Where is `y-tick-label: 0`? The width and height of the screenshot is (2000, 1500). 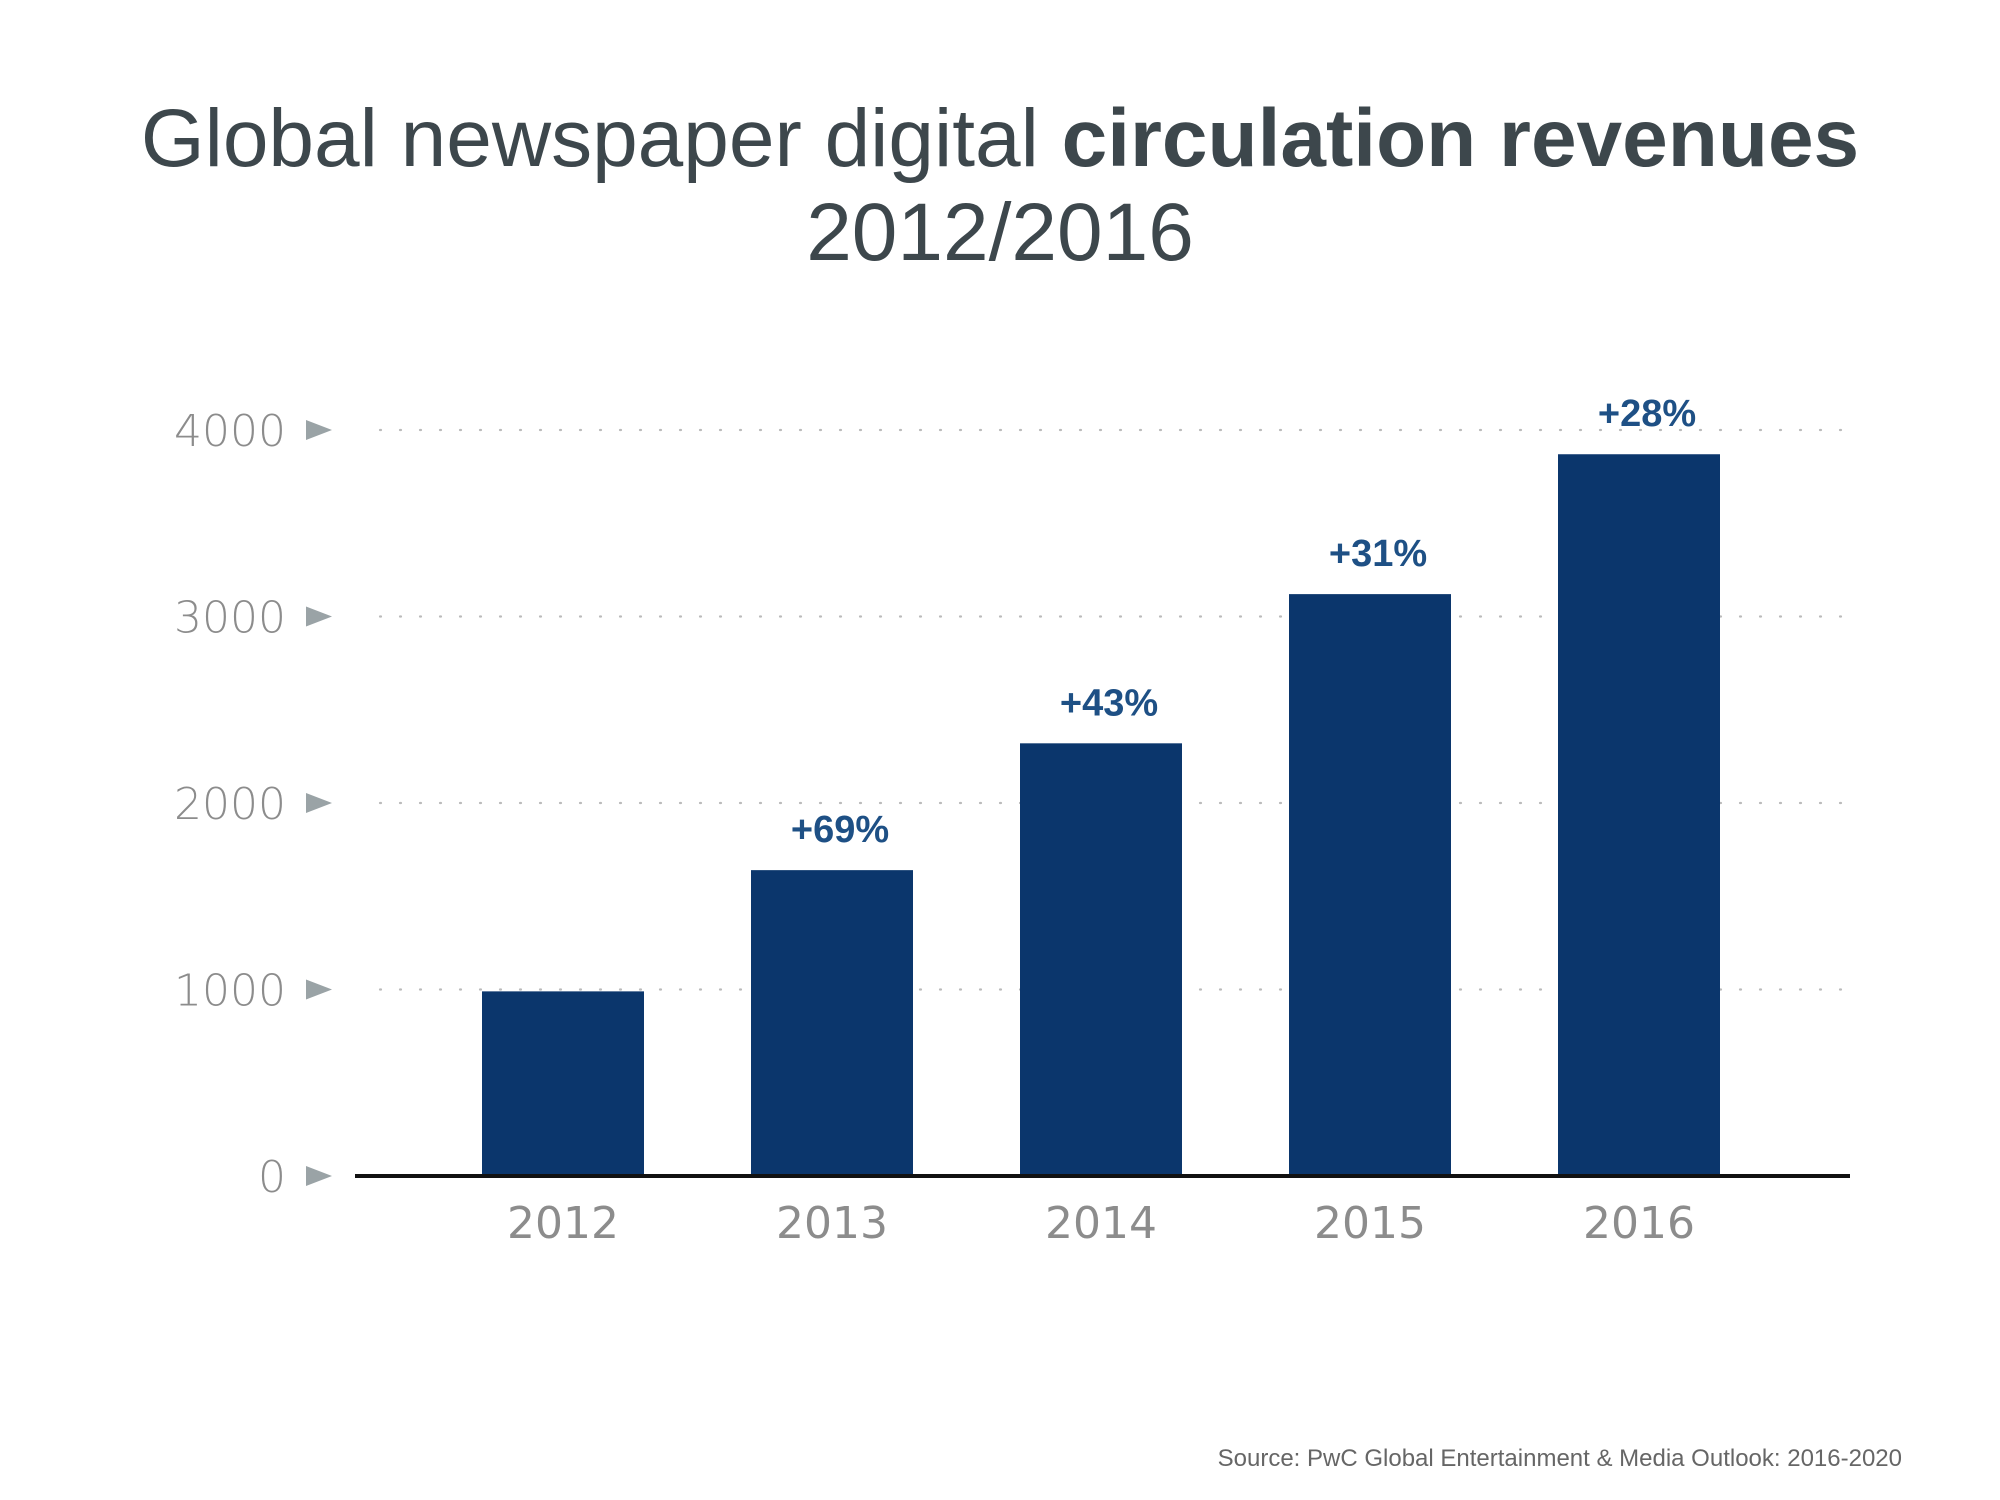 y-tick-label: 0 is located at coordinates (272, 1177).